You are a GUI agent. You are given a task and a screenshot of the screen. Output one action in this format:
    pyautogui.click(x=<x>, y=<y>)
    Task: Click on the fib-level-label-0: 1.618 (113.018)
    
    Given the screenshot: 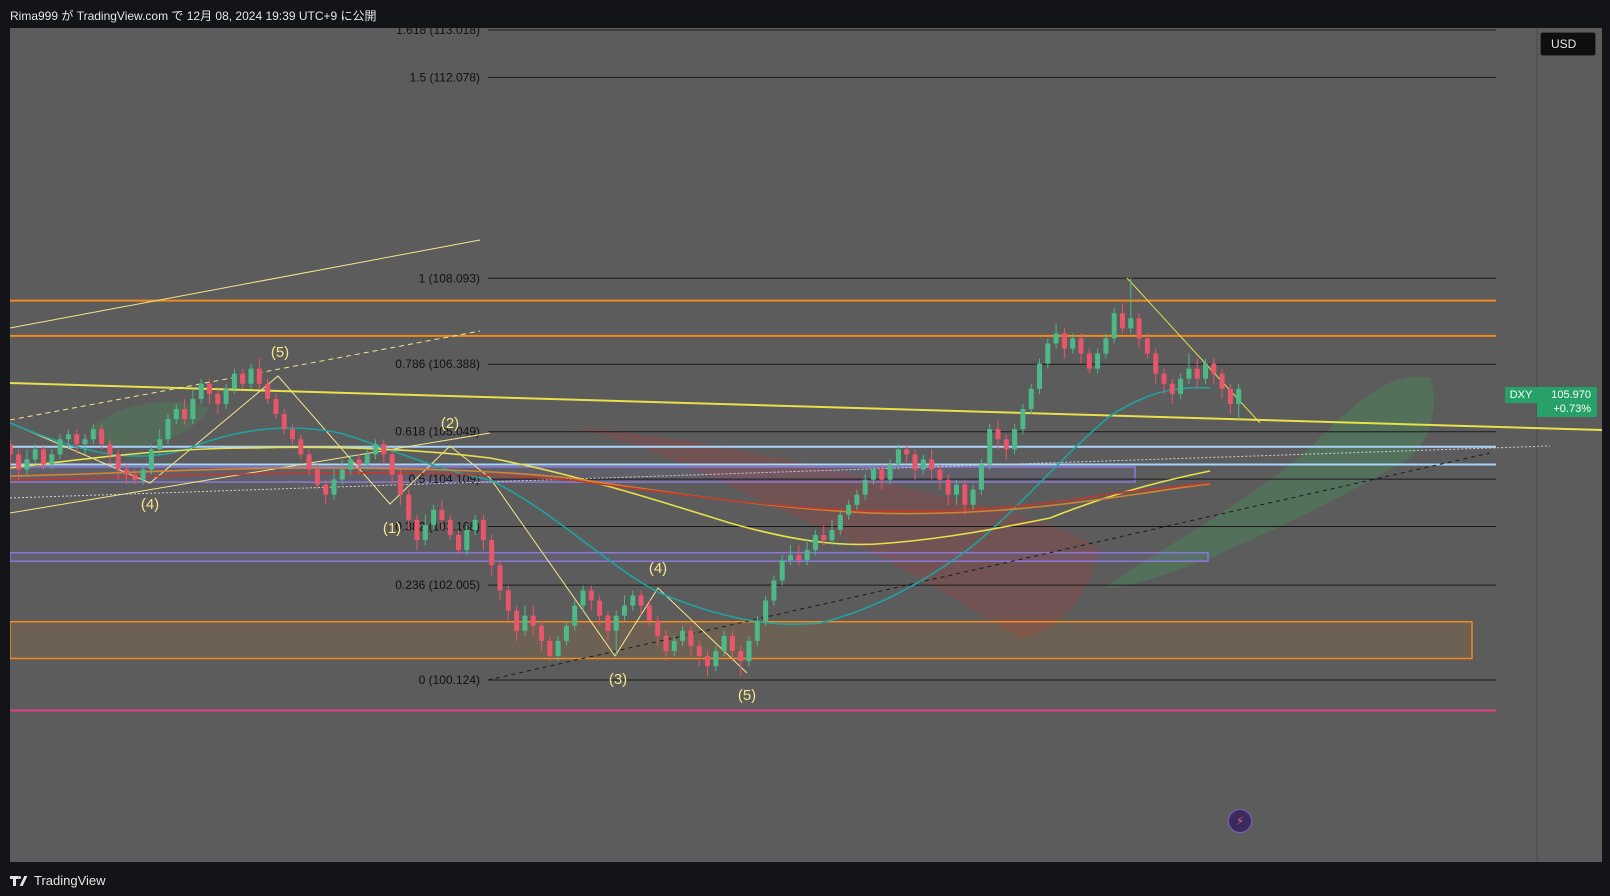 What is the action you would take?
    pyautogui.click(x=438, y=32)
    